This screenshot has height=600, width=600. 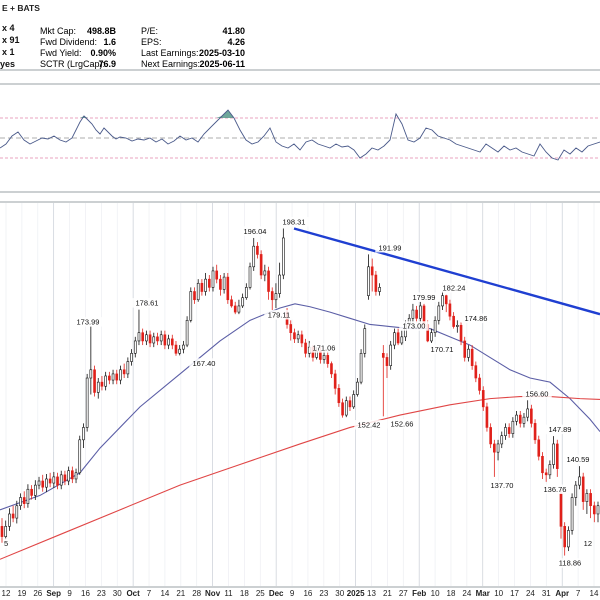 What do you see at coordinates (6, 593) in the screenshot?
I see `x-tick-label: 12` at bounding box center [6, 593].